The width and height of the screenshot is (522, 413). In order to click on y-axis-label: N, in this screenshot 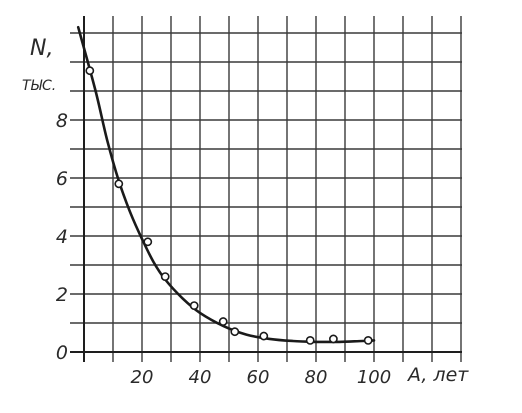, I will do `click(41, 48)`.